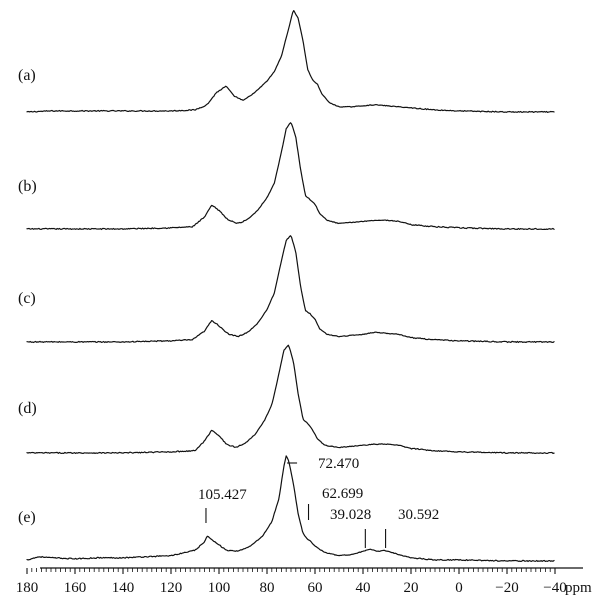  I want to click on tick-label: 80, so click(267, 588).